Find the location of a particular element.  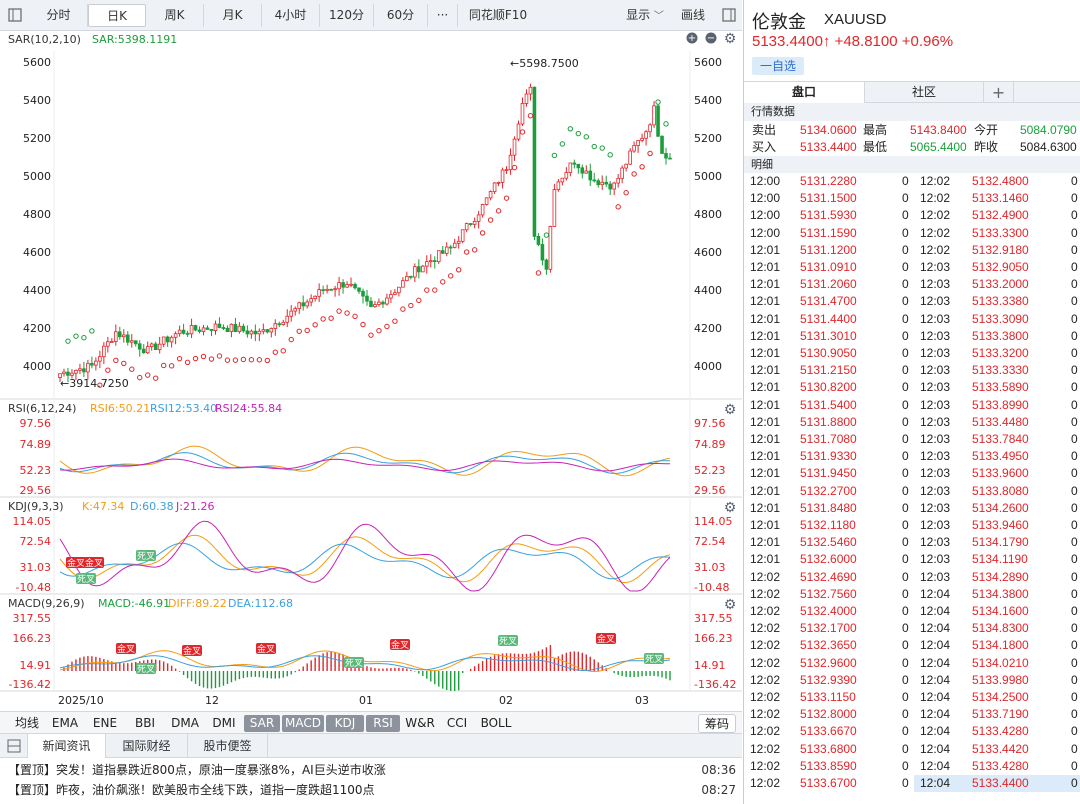

period-tab-120m: 120分 is located at coordinates (347, 15).